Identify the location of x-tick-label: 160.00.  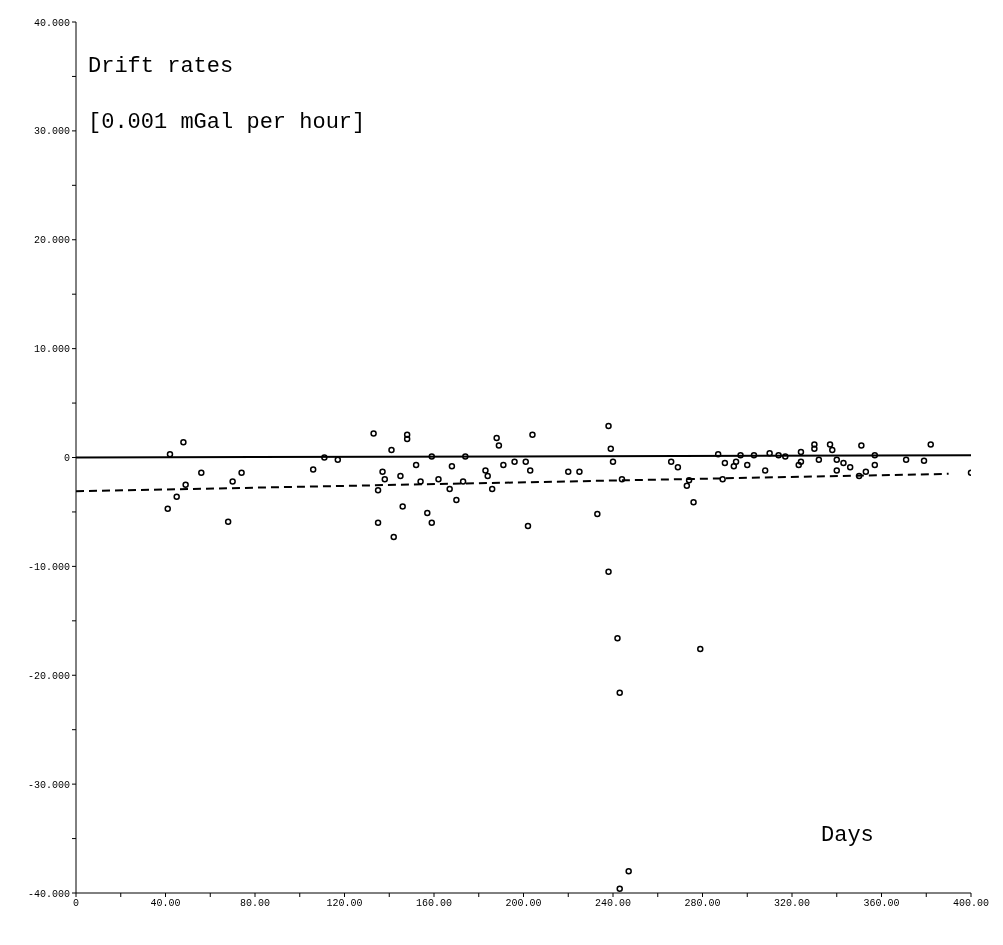
(434, 904).